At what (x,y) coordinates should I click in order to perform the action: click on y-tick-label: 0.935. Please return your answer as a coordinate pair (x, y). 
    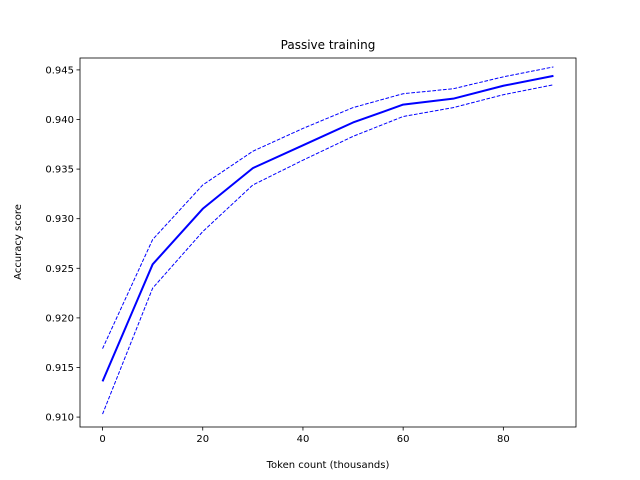
    Looking at the image, I should click on (59, 170).